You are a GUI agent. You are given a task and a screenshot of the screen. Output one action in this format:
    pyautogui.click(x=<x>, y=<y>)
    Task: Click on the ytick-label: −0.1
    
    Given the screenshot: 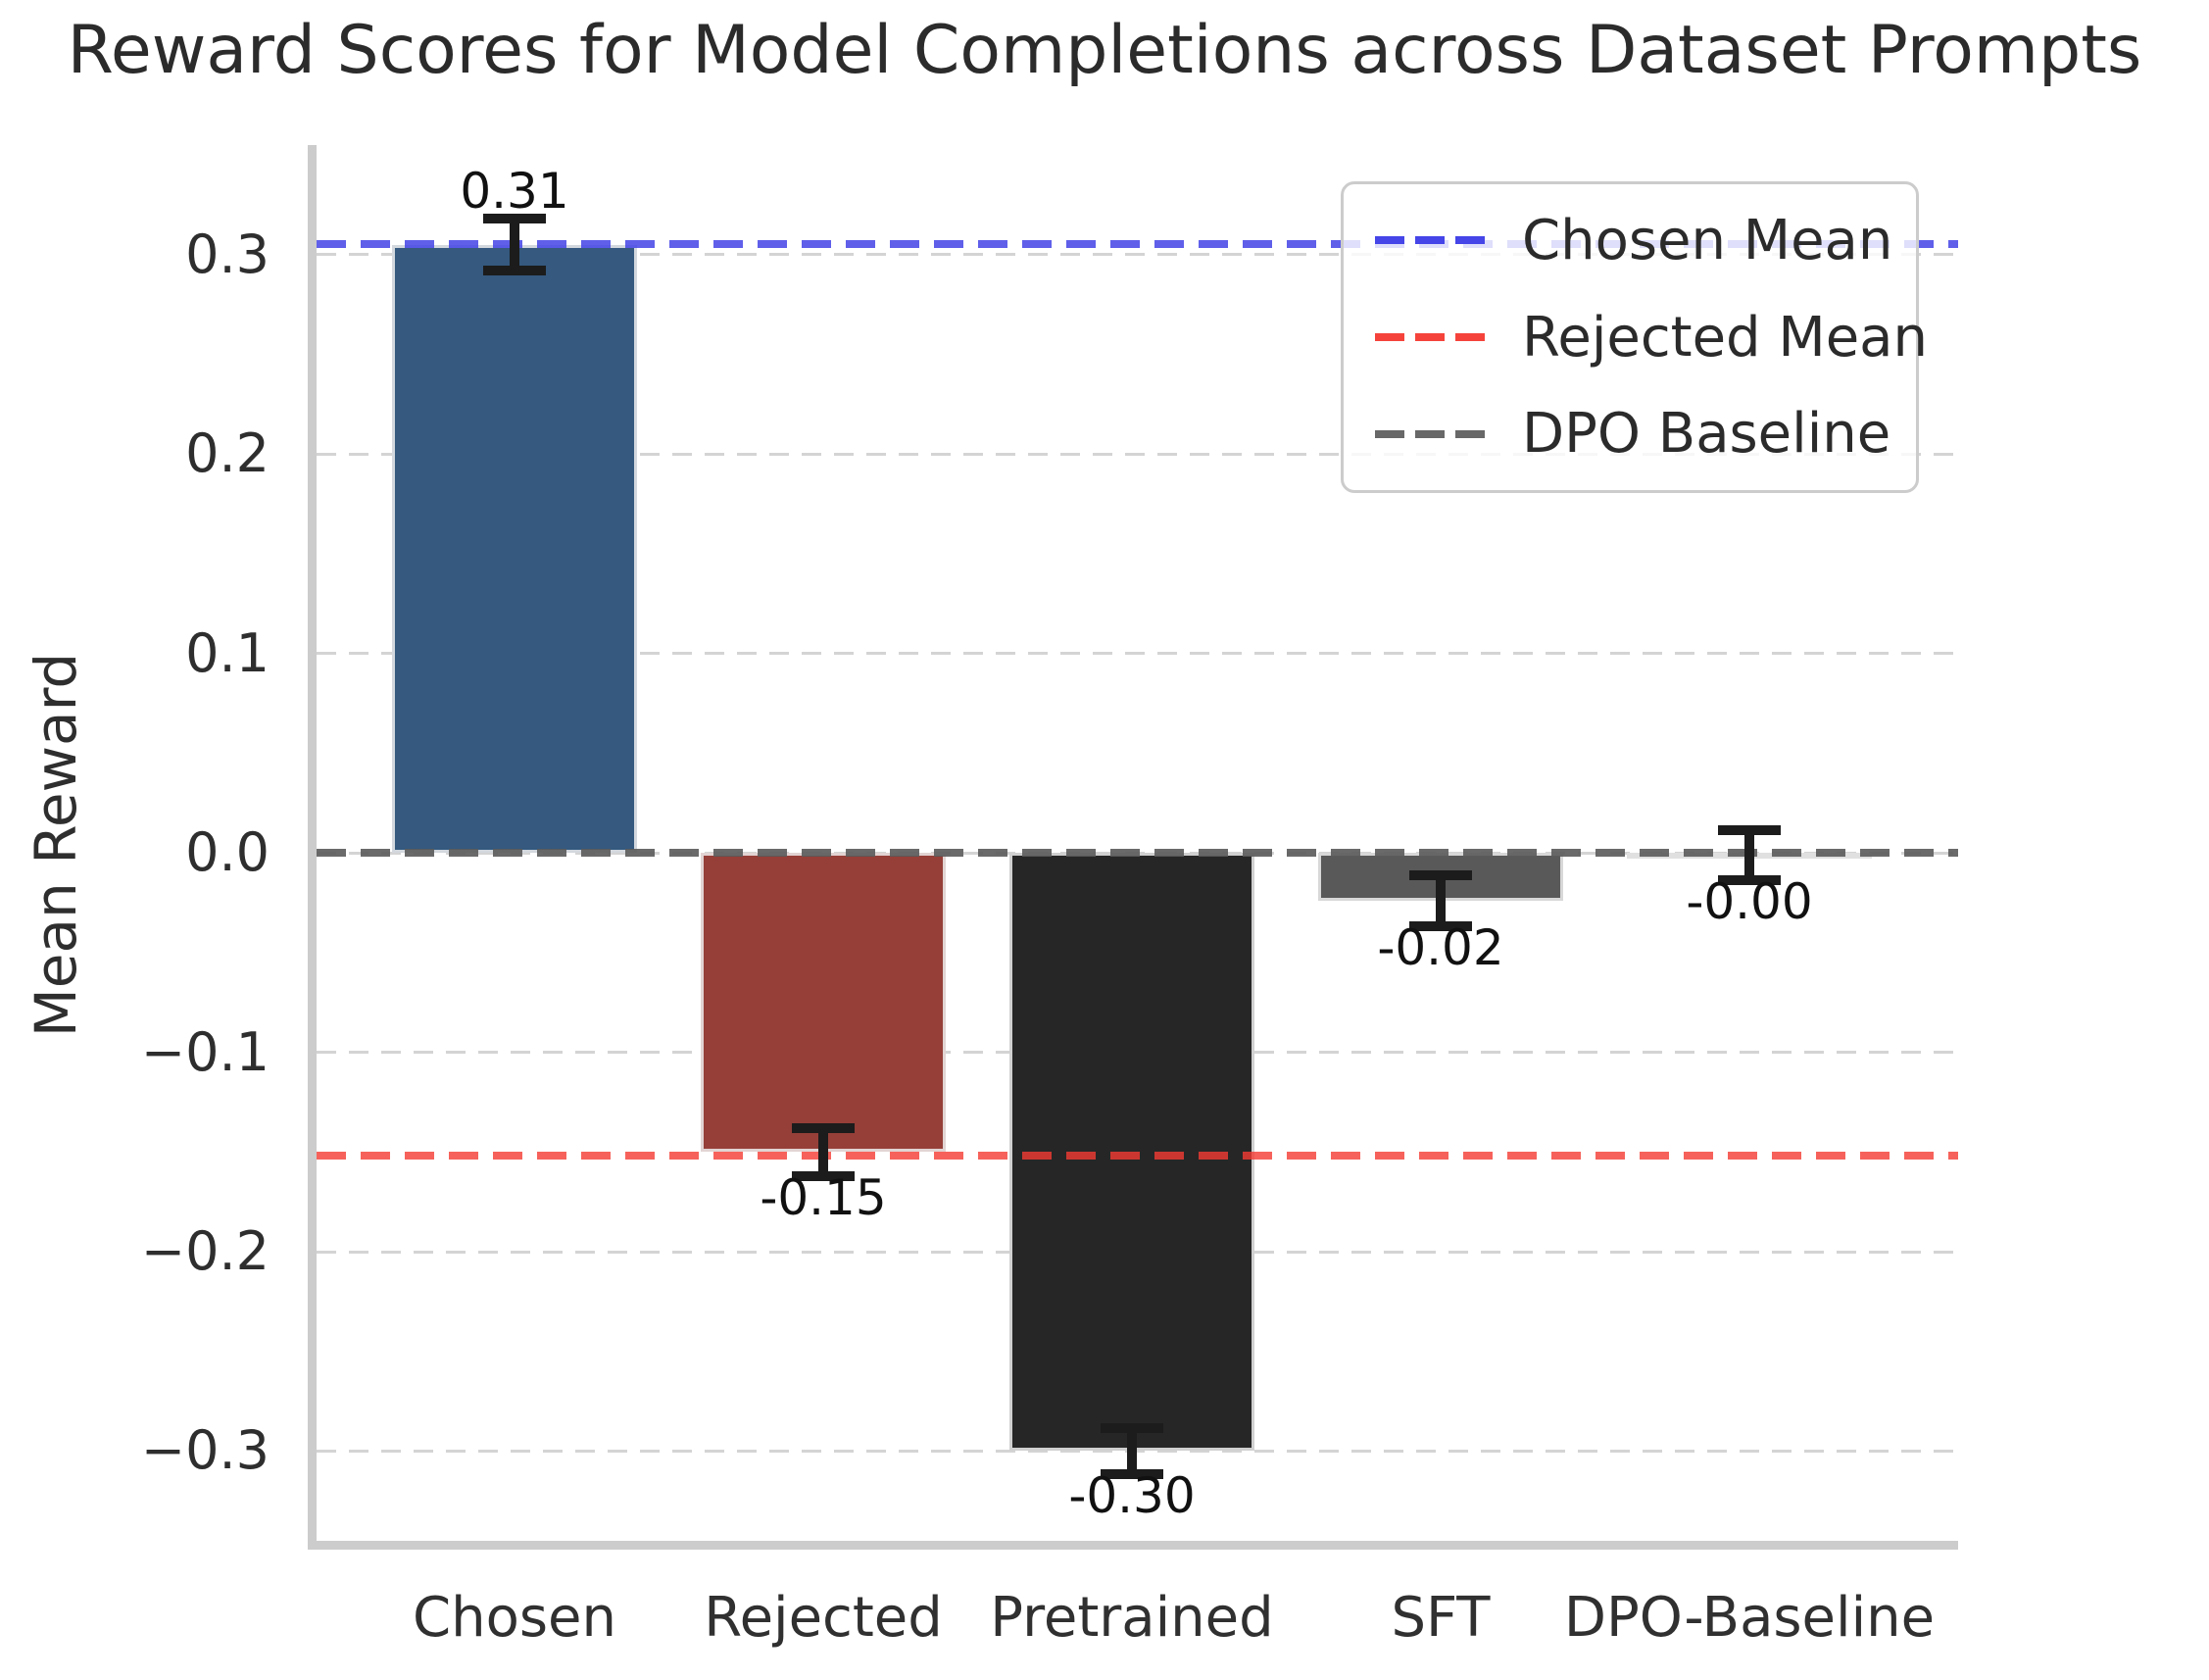 What is the action you would take?
    pyautogui.click(x=205, y=1051)
    